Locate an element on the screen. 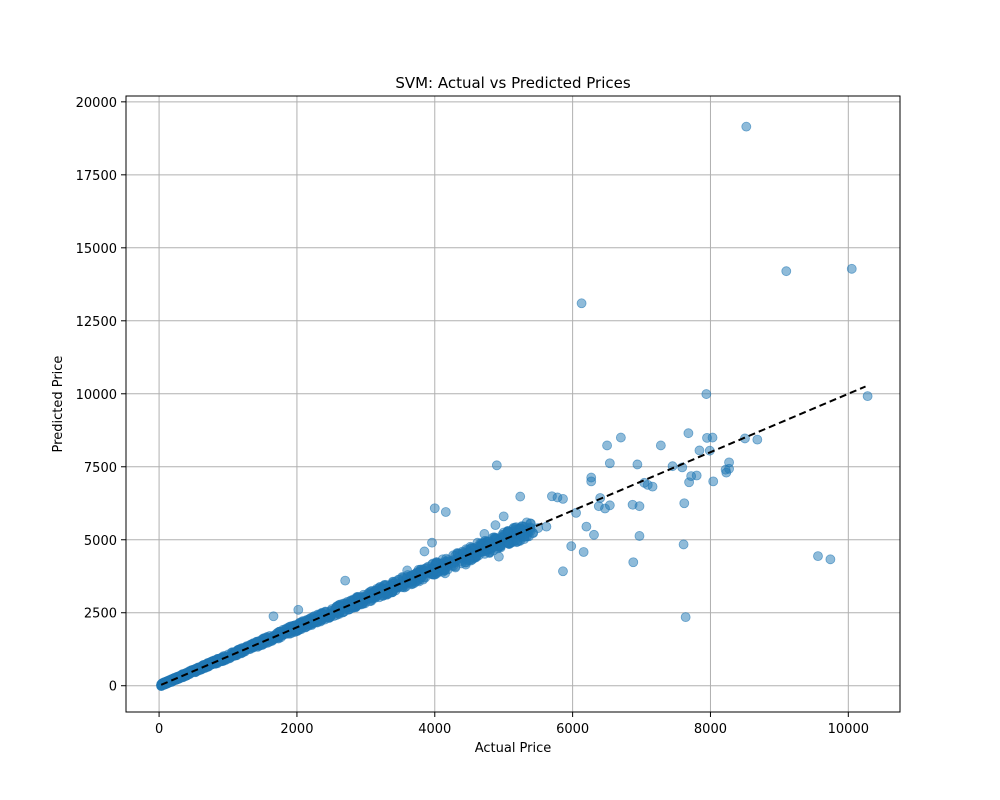 The width and height of the screenshot is (1000, 800). y-axis-label: Predicted Price is located at coordinates (58, 404).